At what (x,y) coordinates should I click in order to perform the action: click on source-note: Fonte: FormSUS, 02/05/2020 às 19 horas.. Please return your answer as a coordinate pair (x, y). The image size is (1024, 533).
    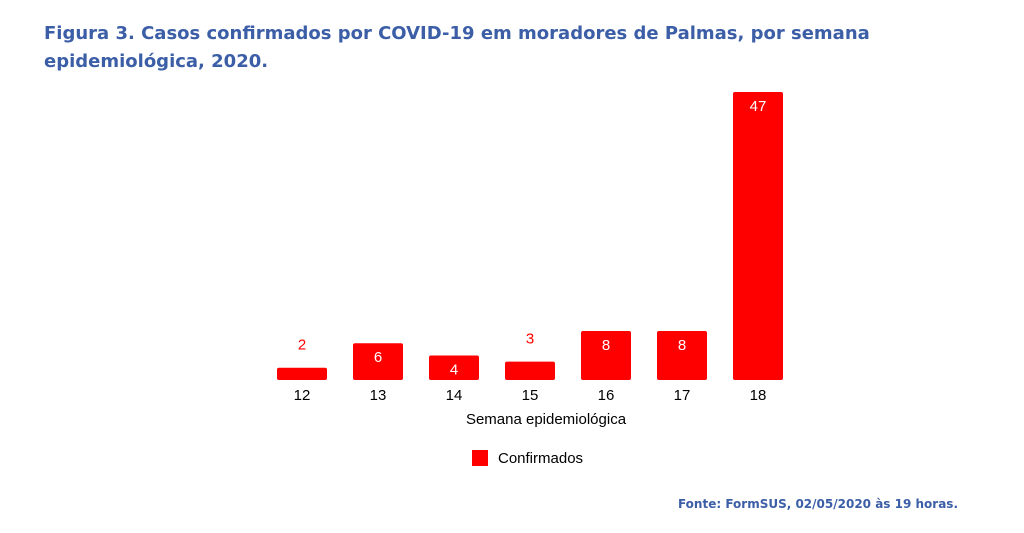
    Looking at the image, I should click on (817, 504).